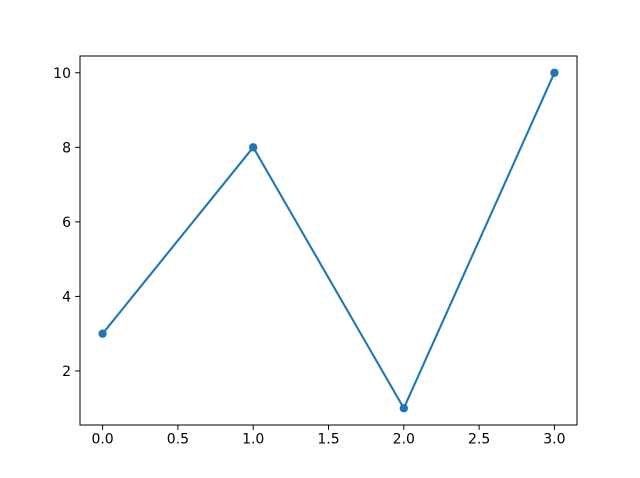  I want to click on y-tick-label: 6, so click(66, 223).